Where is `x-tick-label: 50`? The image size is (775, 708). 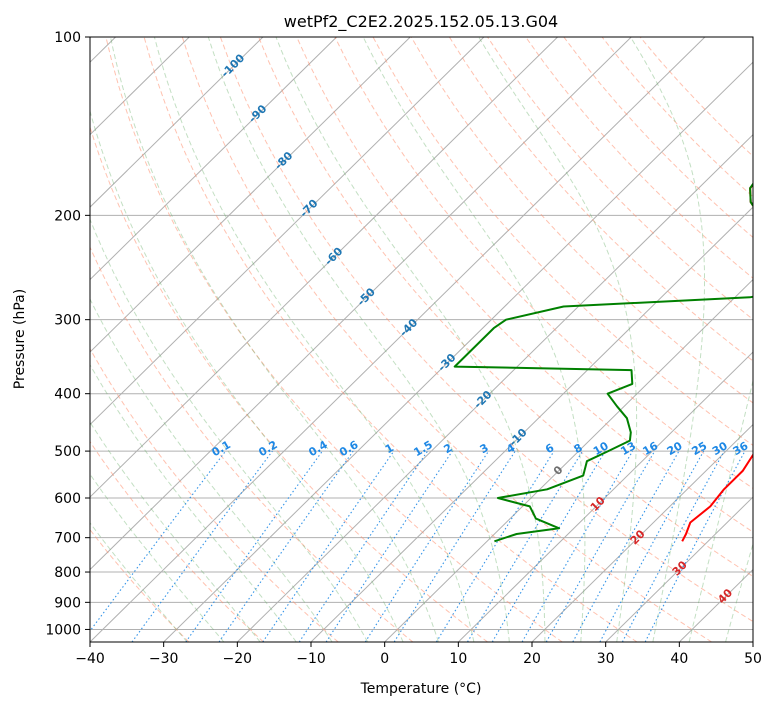
x-tick-label: 50 is located at coordinates (753, 659).